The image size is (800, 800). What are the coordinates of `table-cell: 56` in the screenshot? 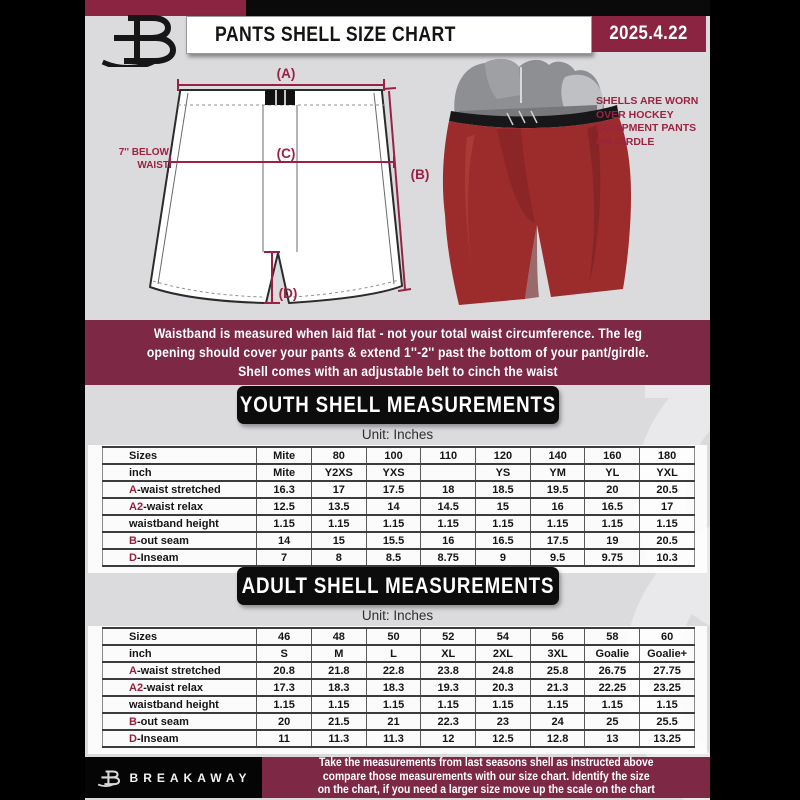 It's located at (557, 636).